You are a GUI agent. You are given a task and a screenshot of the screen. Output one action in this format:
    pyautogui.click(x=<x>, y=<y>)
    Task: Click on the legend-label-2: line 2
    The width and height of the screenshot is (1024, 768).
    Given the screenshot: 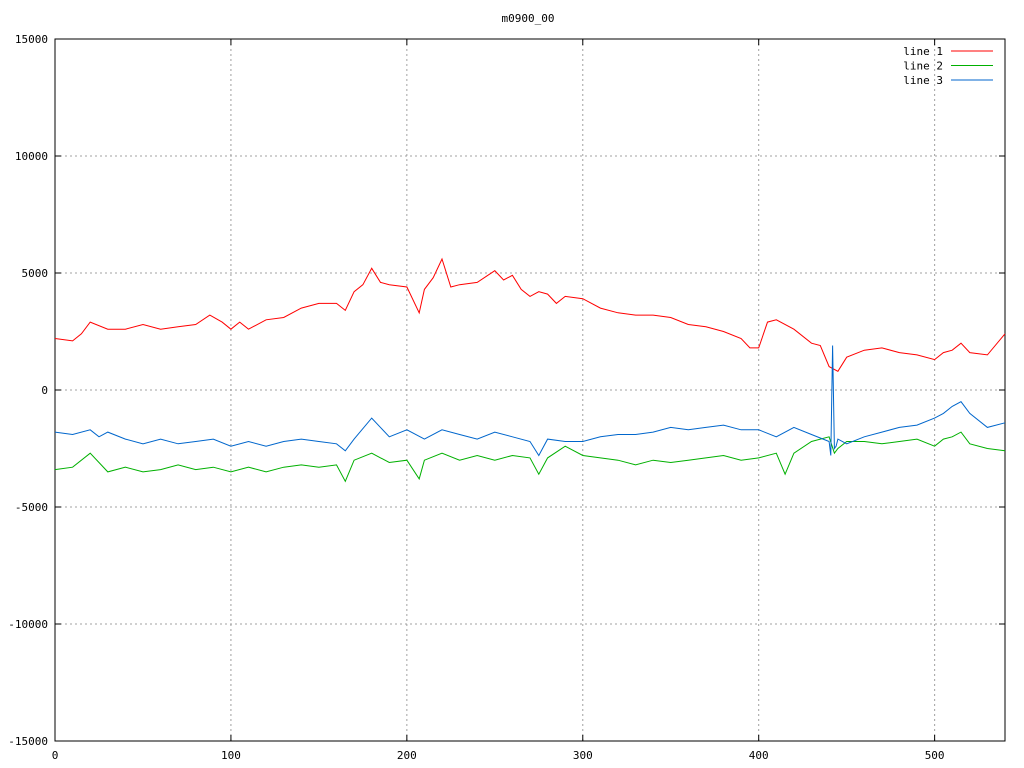 What is the action you would take?
    pyautogui.click(x=923, y=66)
    